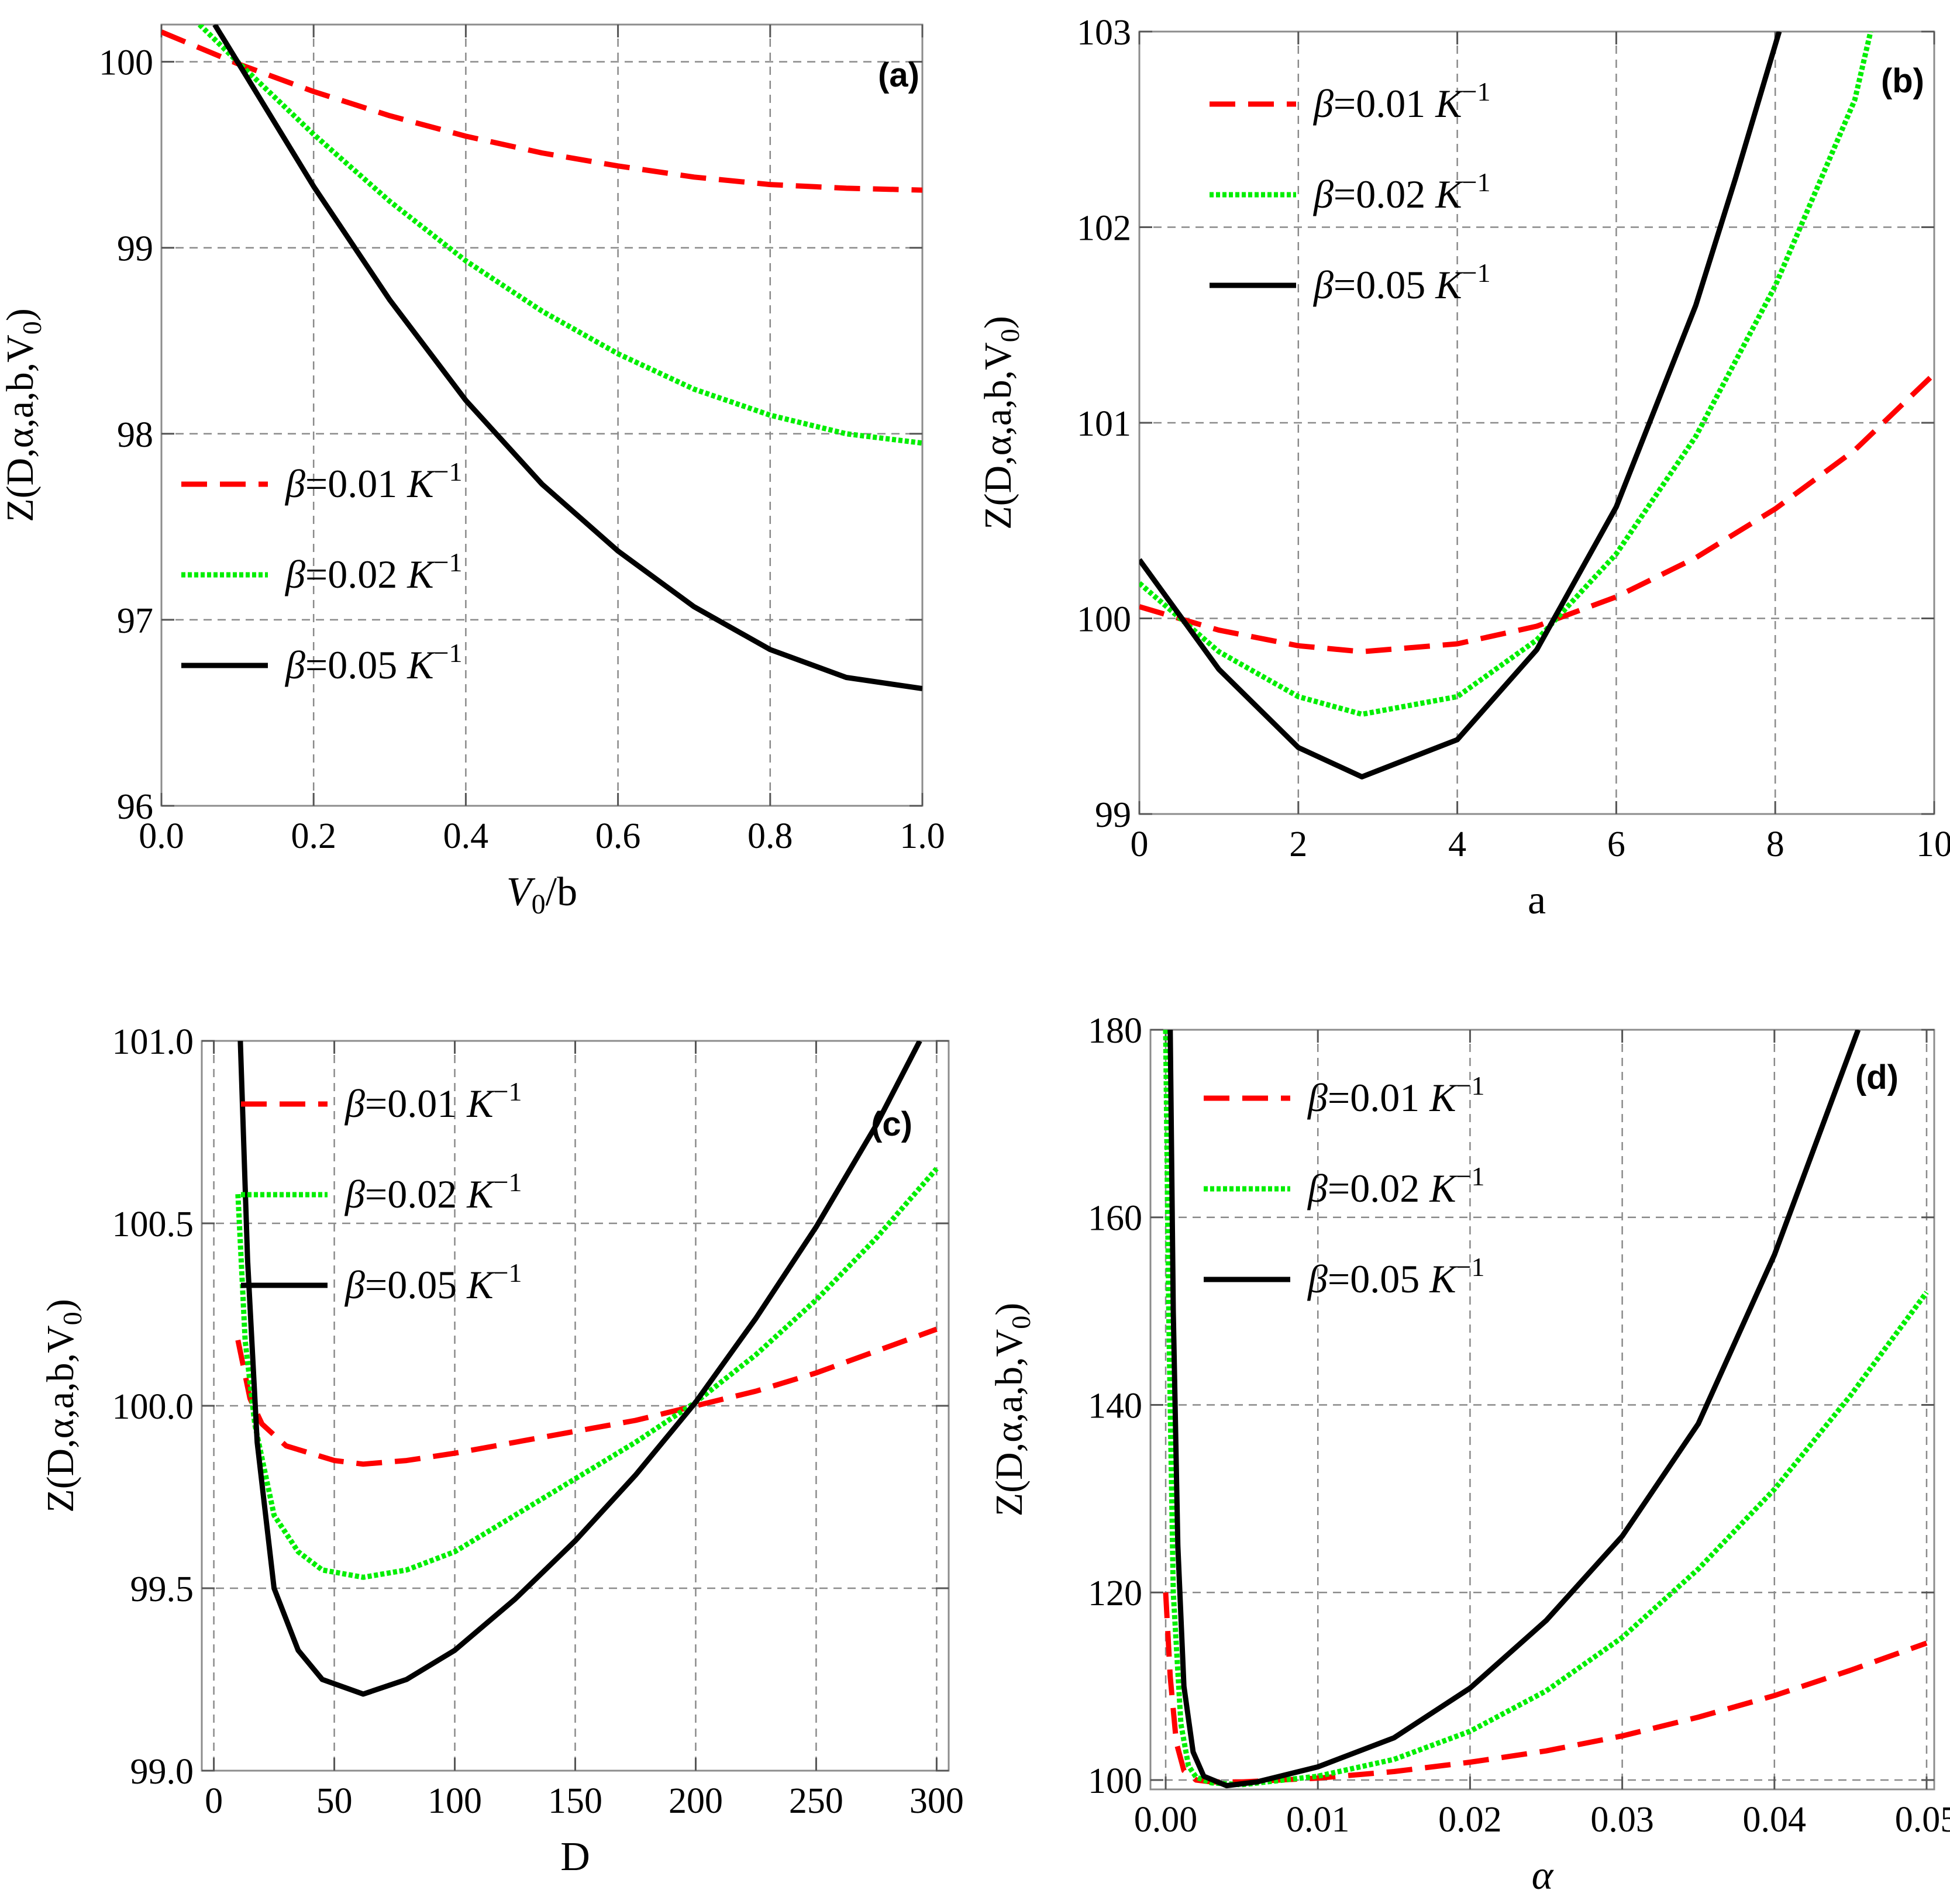 This screenshot has height=1904, width=1950. I want to click on x-axis-label-sub: 0, so click(539, 904).